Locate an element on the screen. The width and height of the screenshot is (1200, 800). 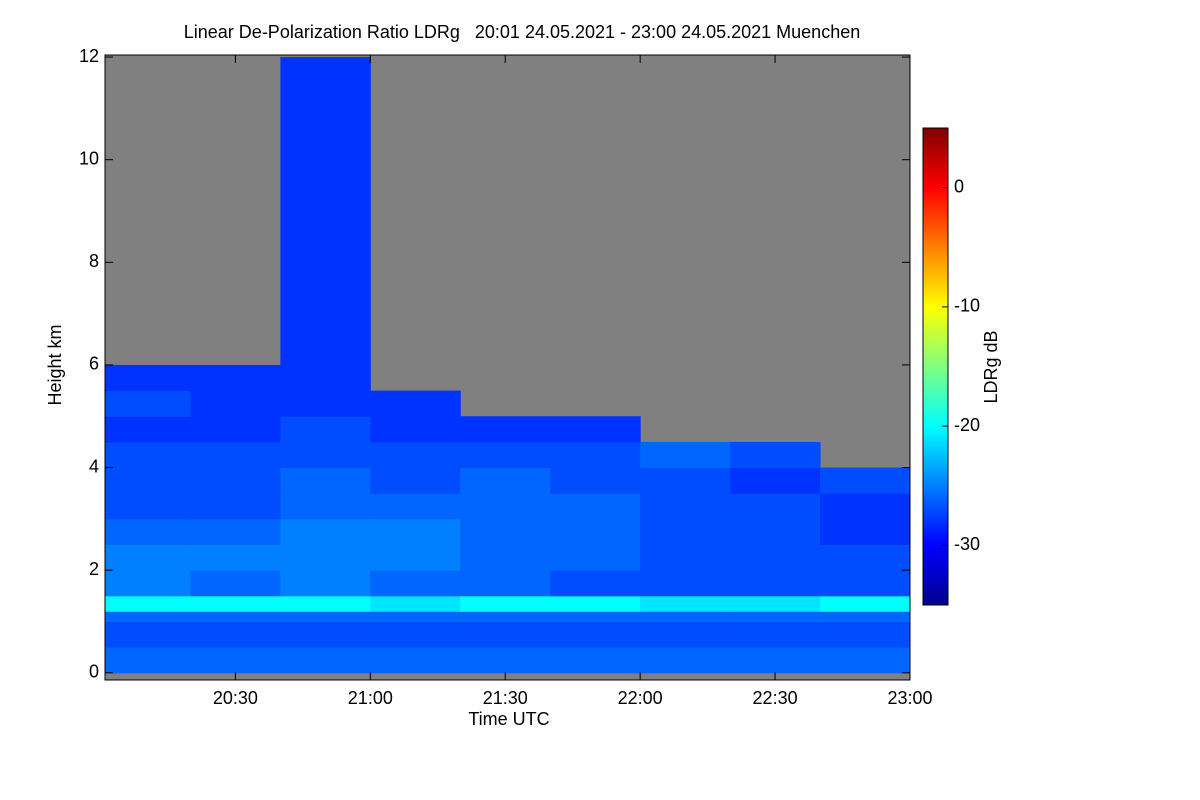
x-tick-label: 22:00 is located at coordinates (640, 698).